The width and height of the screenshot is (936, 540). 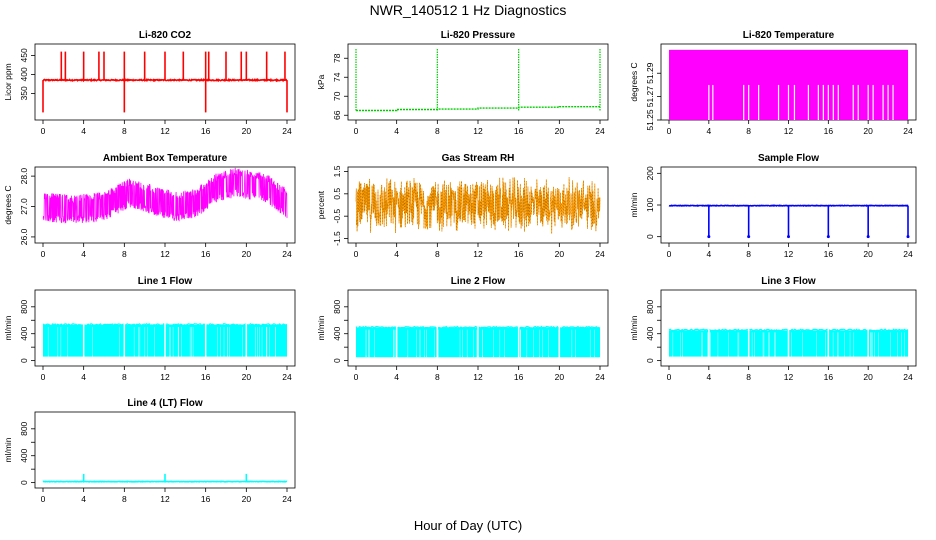 I want to click on y-tick-label: 800, so click(x=337, y=306).